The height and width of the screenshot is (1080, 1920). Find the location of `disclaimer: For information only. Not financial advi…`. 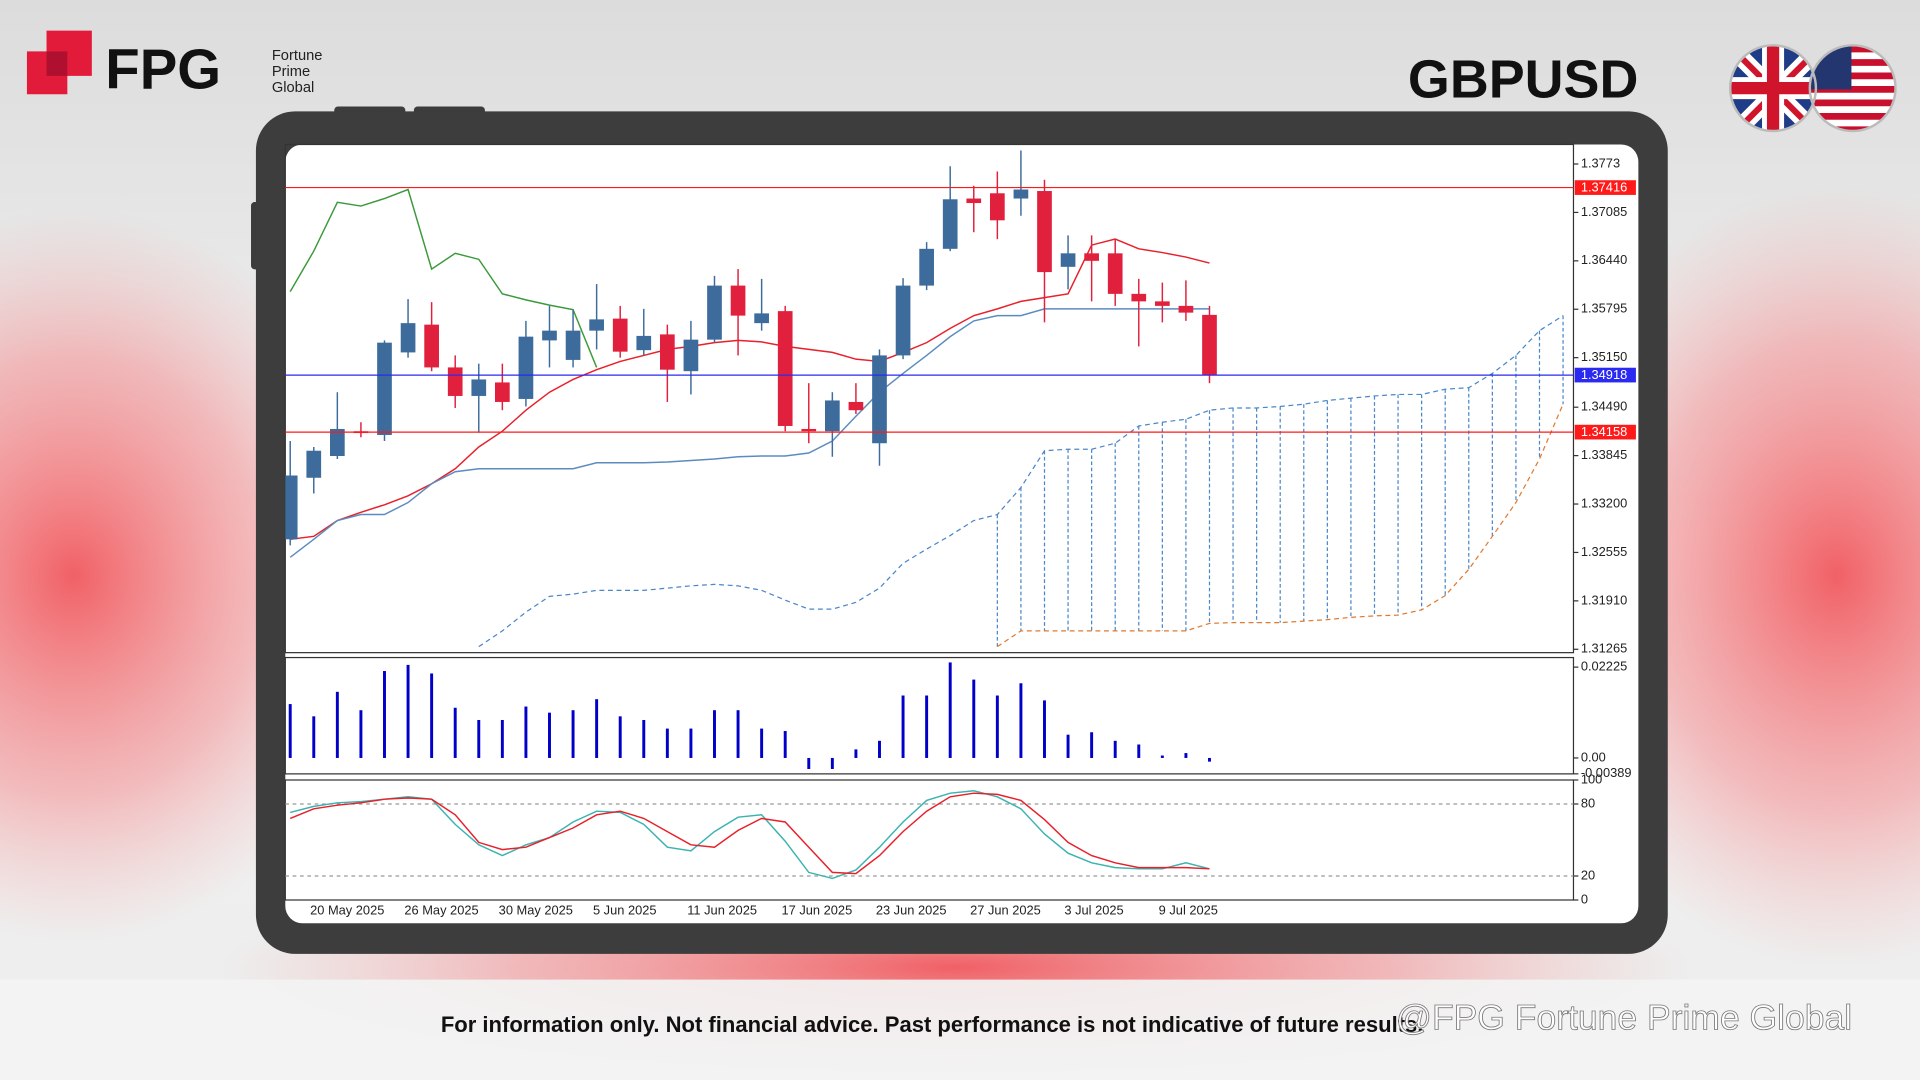

disclaimer: For information only. Not financial advi… is located at coordinates (932, 1024).